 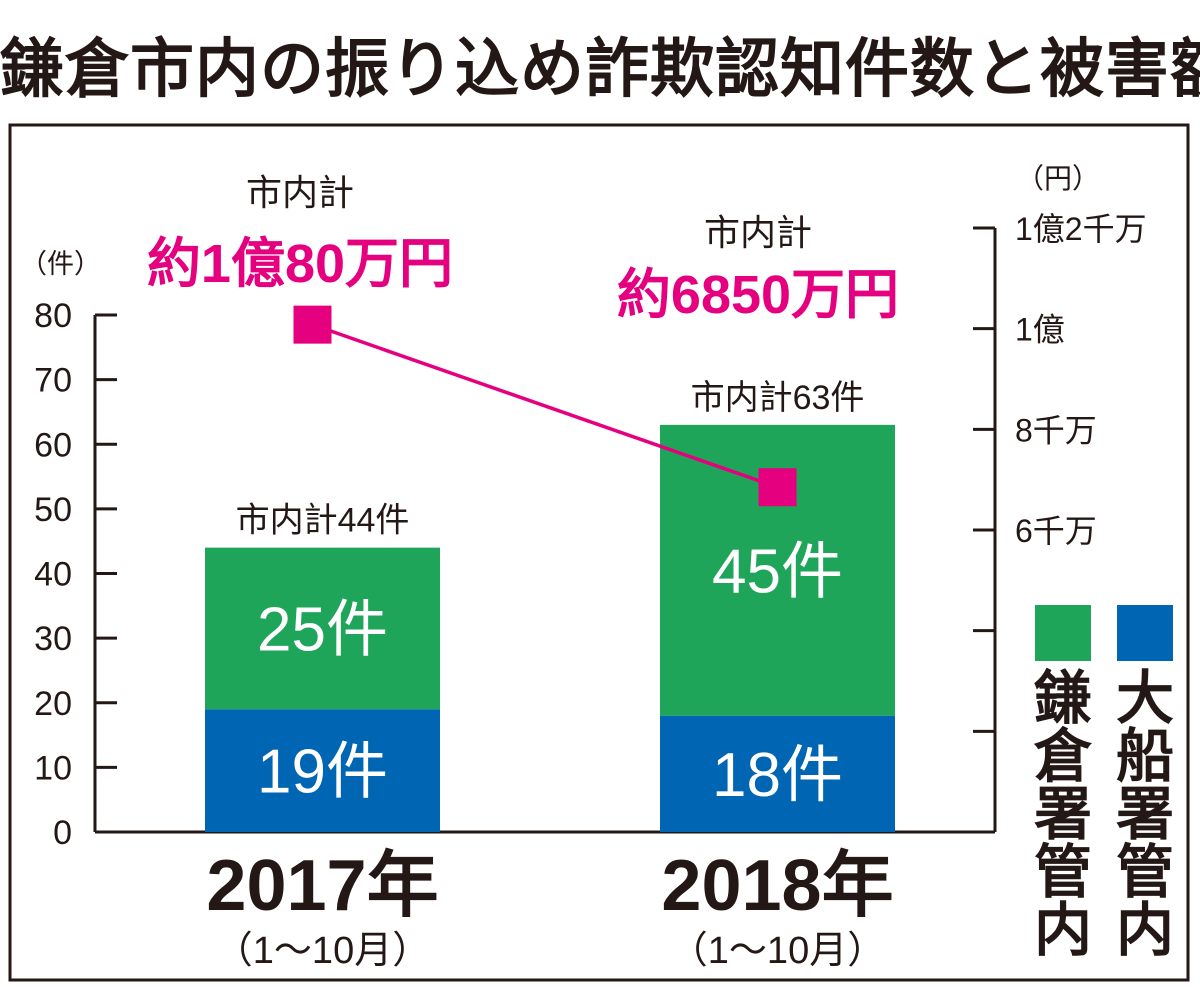 I want to click on left-axis-tick-label: 70, so click(x=53, y=381).